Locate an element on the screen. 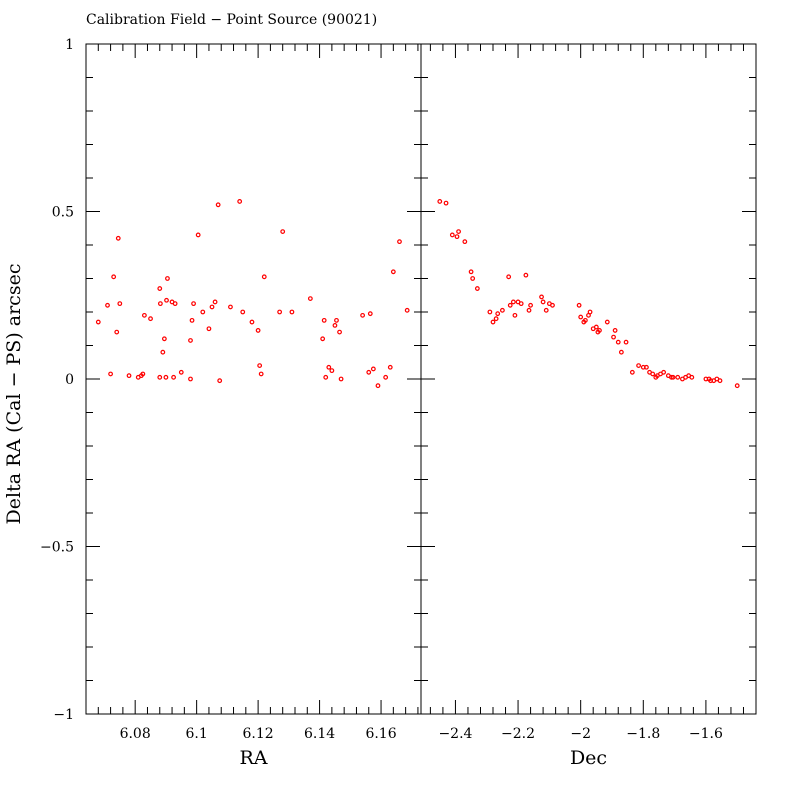  x-tick-label: 6.1 is located at coordinates (197, 734).